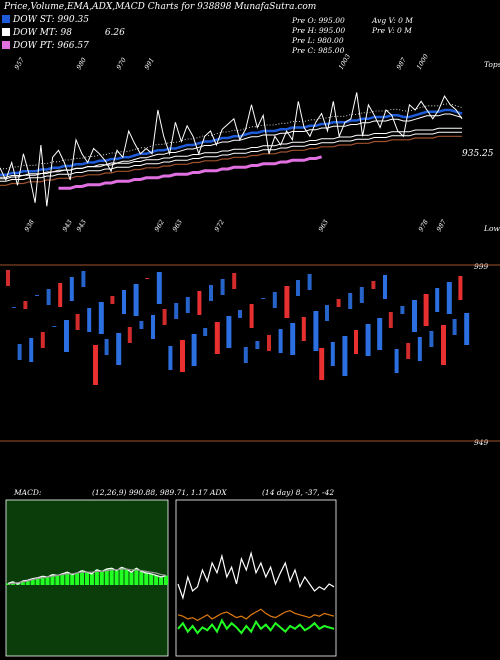 The width and height of the screenshot is (500, 660). What do you see at coordinates (29, 225) in the screenshot?
I see `bottom-tick-label: 938` at bounding box center [29, 225].